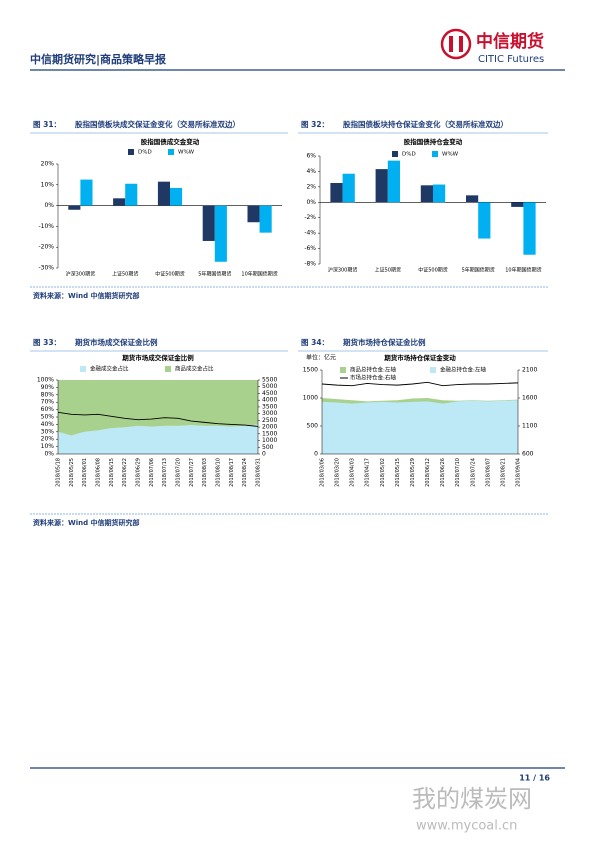 This screenshot has height=842, width=595. Describe the element at coordinates (316, 454) in the screenshot. I see `y-tick-label: 0` at that location.